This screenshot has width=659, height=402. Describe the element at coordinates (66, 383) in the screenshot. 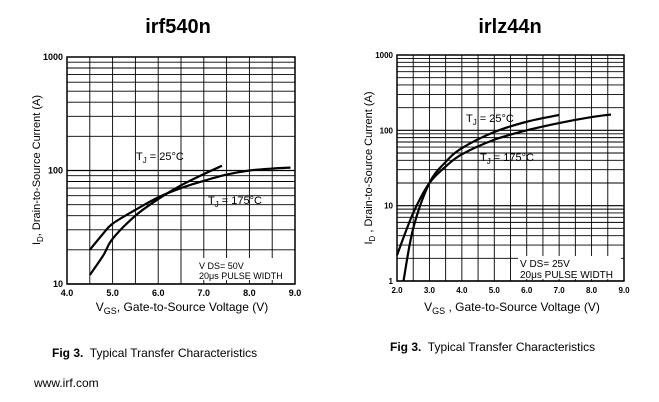

I see `website-footer: www.irf.com` at that location.